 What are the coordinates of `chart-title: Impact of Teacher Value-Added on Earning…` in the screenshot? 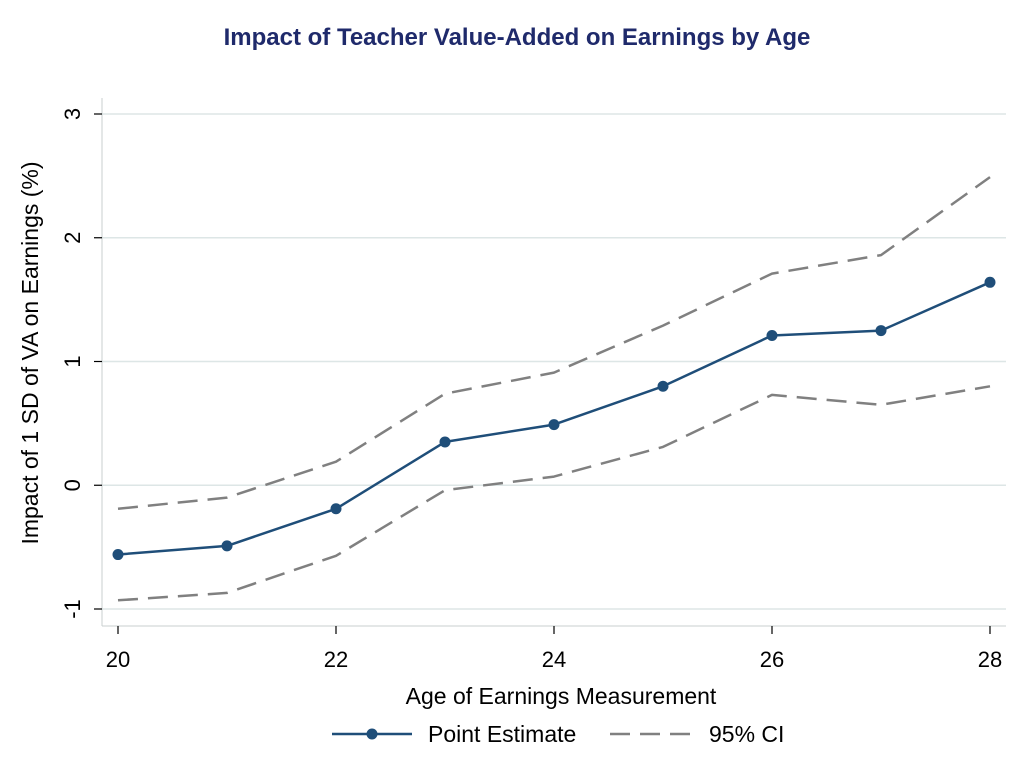 It's located at (517, 37).